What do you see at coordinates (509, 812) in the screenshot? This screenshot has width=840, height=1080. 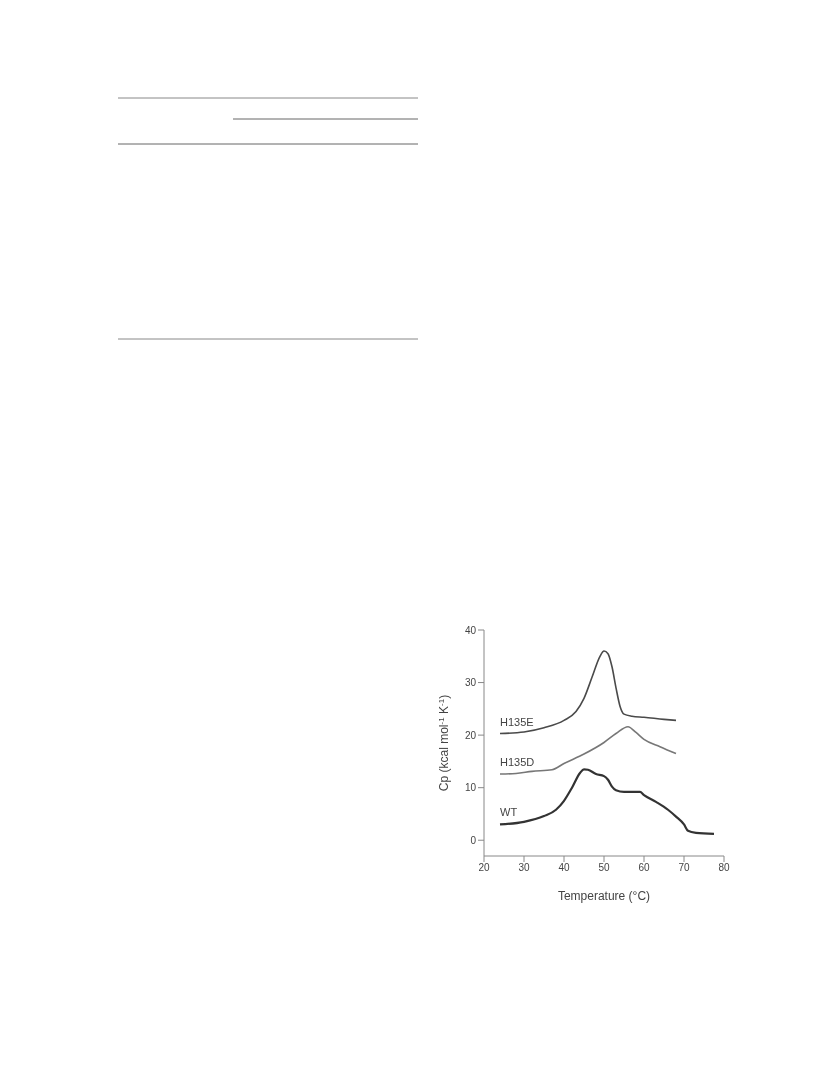 I see `series-label: WT` at bounding box center [509, 812].